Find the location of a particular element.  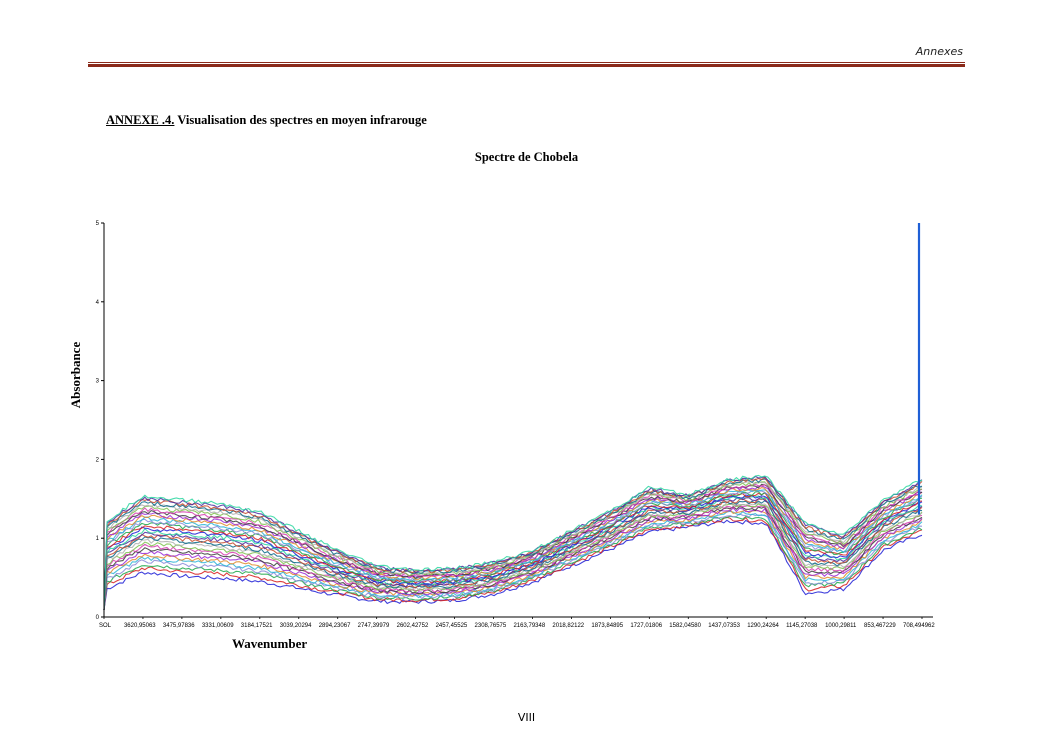

x-tick-label: 2747,39979 is located at coordinates (374, 626).